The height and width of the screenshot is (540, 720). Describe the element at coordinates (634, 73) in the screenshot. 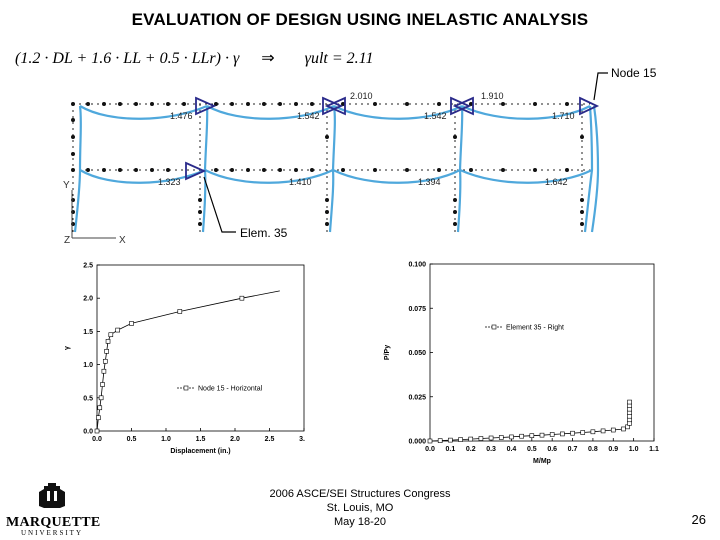

I see `node-15-label: Node 15` at that location.